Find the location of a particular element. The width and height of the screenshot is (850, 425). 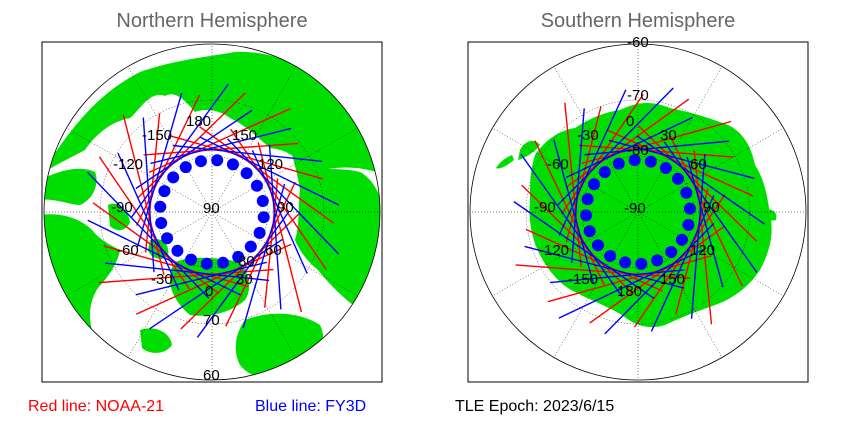

south-lat-label: -80 is located at coordinates (638, 150).